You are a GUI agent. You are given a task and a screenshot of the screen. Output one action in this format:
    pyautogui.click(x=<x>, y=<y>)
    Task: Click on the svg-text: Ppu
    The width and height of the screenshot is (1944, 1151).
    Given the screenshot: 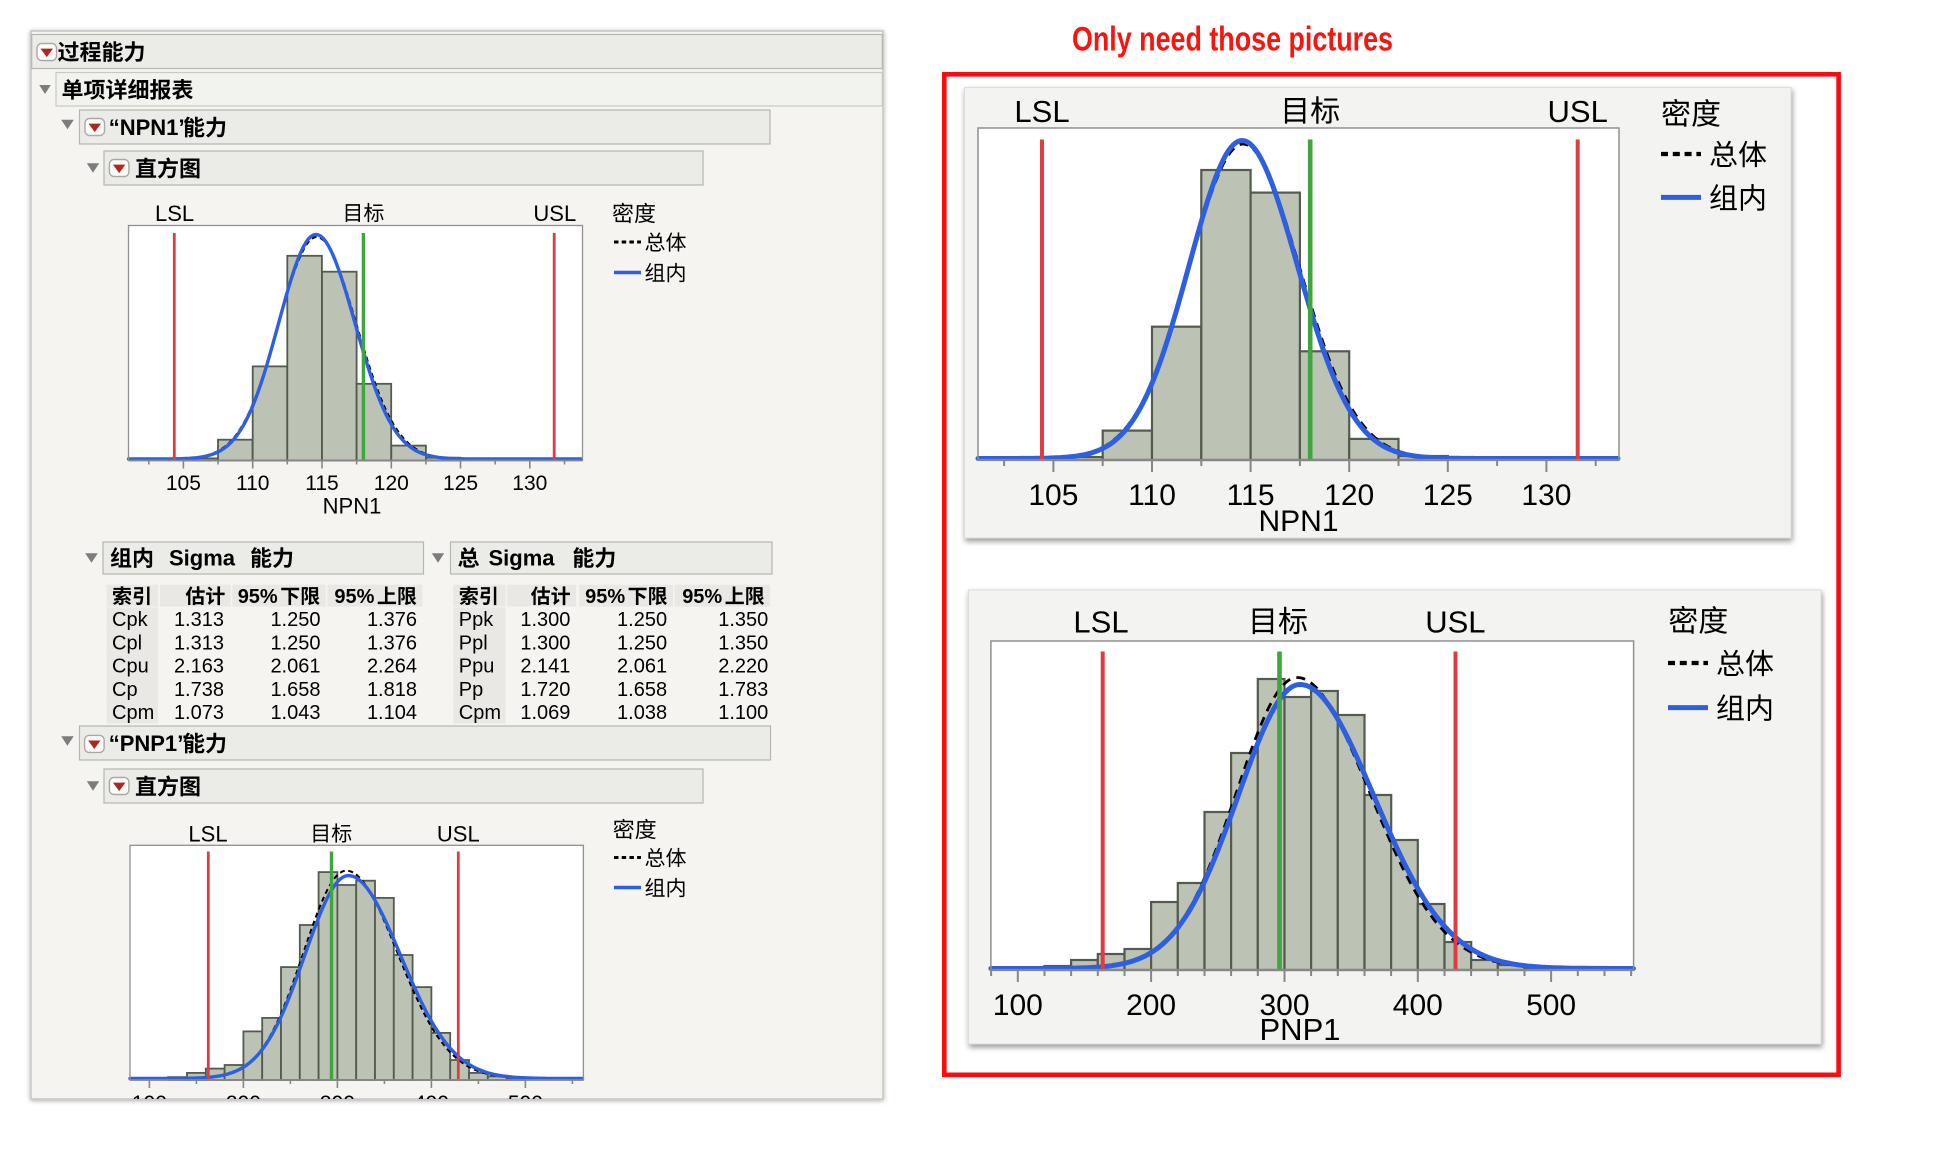 What is the action you would take?
    pyautogui.click(x=477, y=667)
    